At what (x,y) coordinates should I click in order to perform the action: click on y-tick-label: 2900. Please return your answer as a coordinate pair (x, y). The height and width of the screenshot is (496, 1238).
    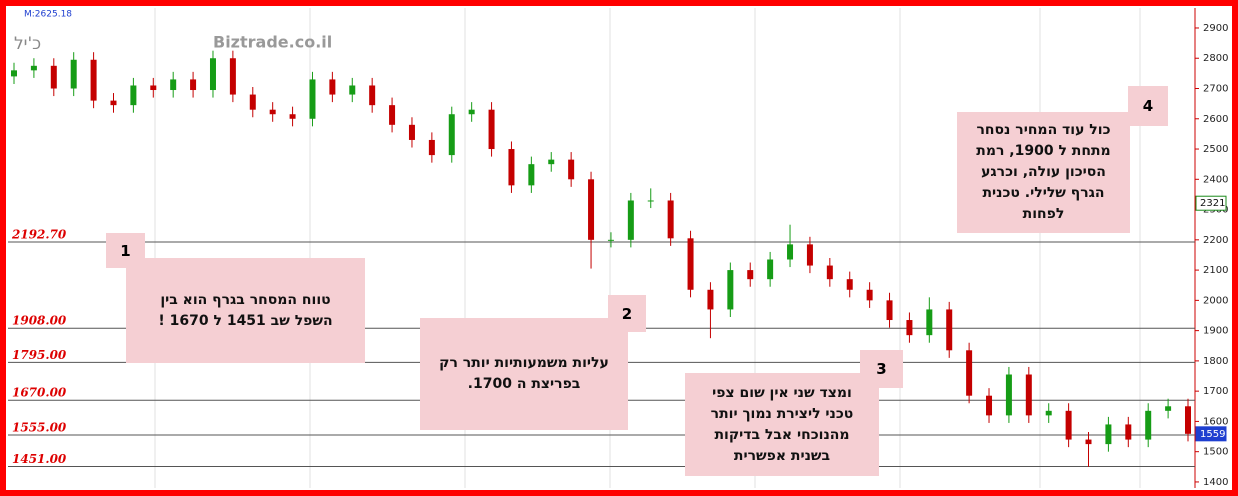
    Looking at the image, I should click on (1215, 28).